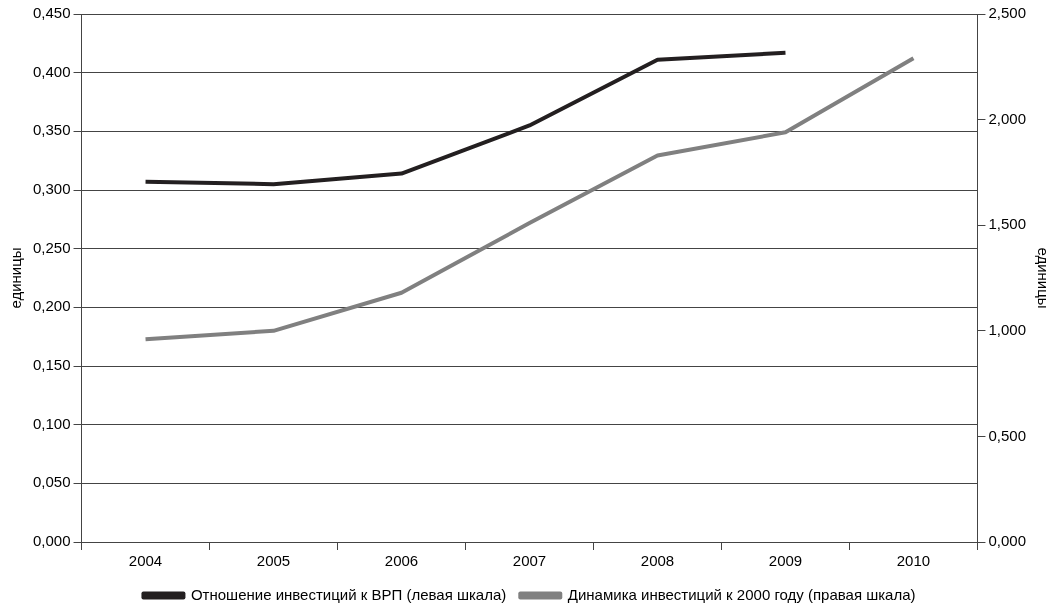  Describe the element at coordinates (273, 561) in the screenshot. I see `x-tick-label: 2005` at that location.